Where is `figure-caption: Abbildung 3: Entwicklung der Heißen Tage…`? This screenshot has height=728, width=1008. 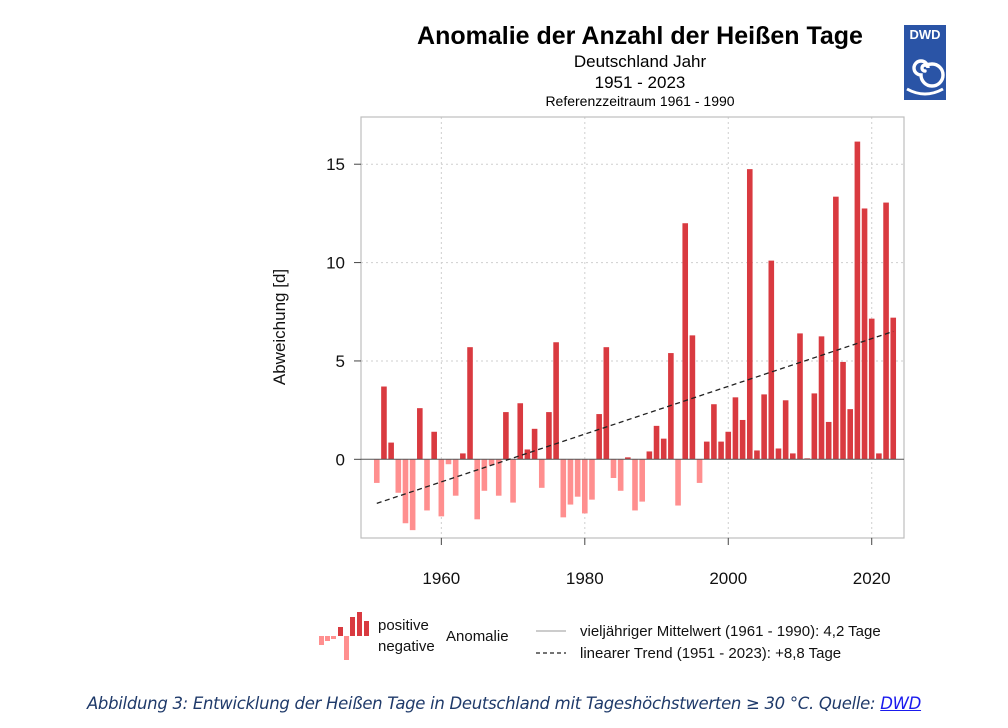
figure-caption: Abbildung 3: Entwicklung der Heißen Tage… is located at coordinates (504, 703).